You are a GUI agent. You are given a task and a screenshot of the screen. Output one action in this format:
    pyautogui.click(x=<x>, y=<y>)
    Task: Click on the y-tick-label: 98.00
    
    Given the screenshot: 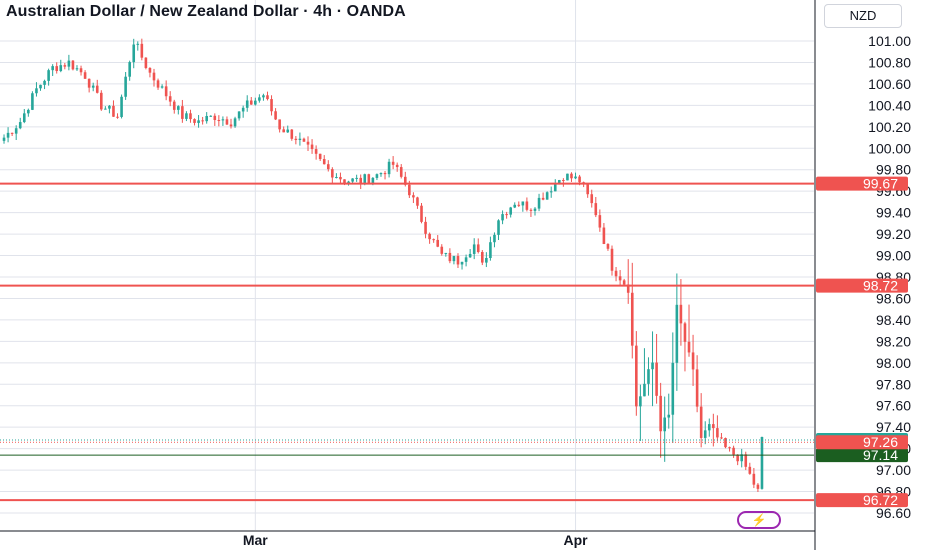 What is the action you would take?
    pyautogui.click(x=893, y=363)
    